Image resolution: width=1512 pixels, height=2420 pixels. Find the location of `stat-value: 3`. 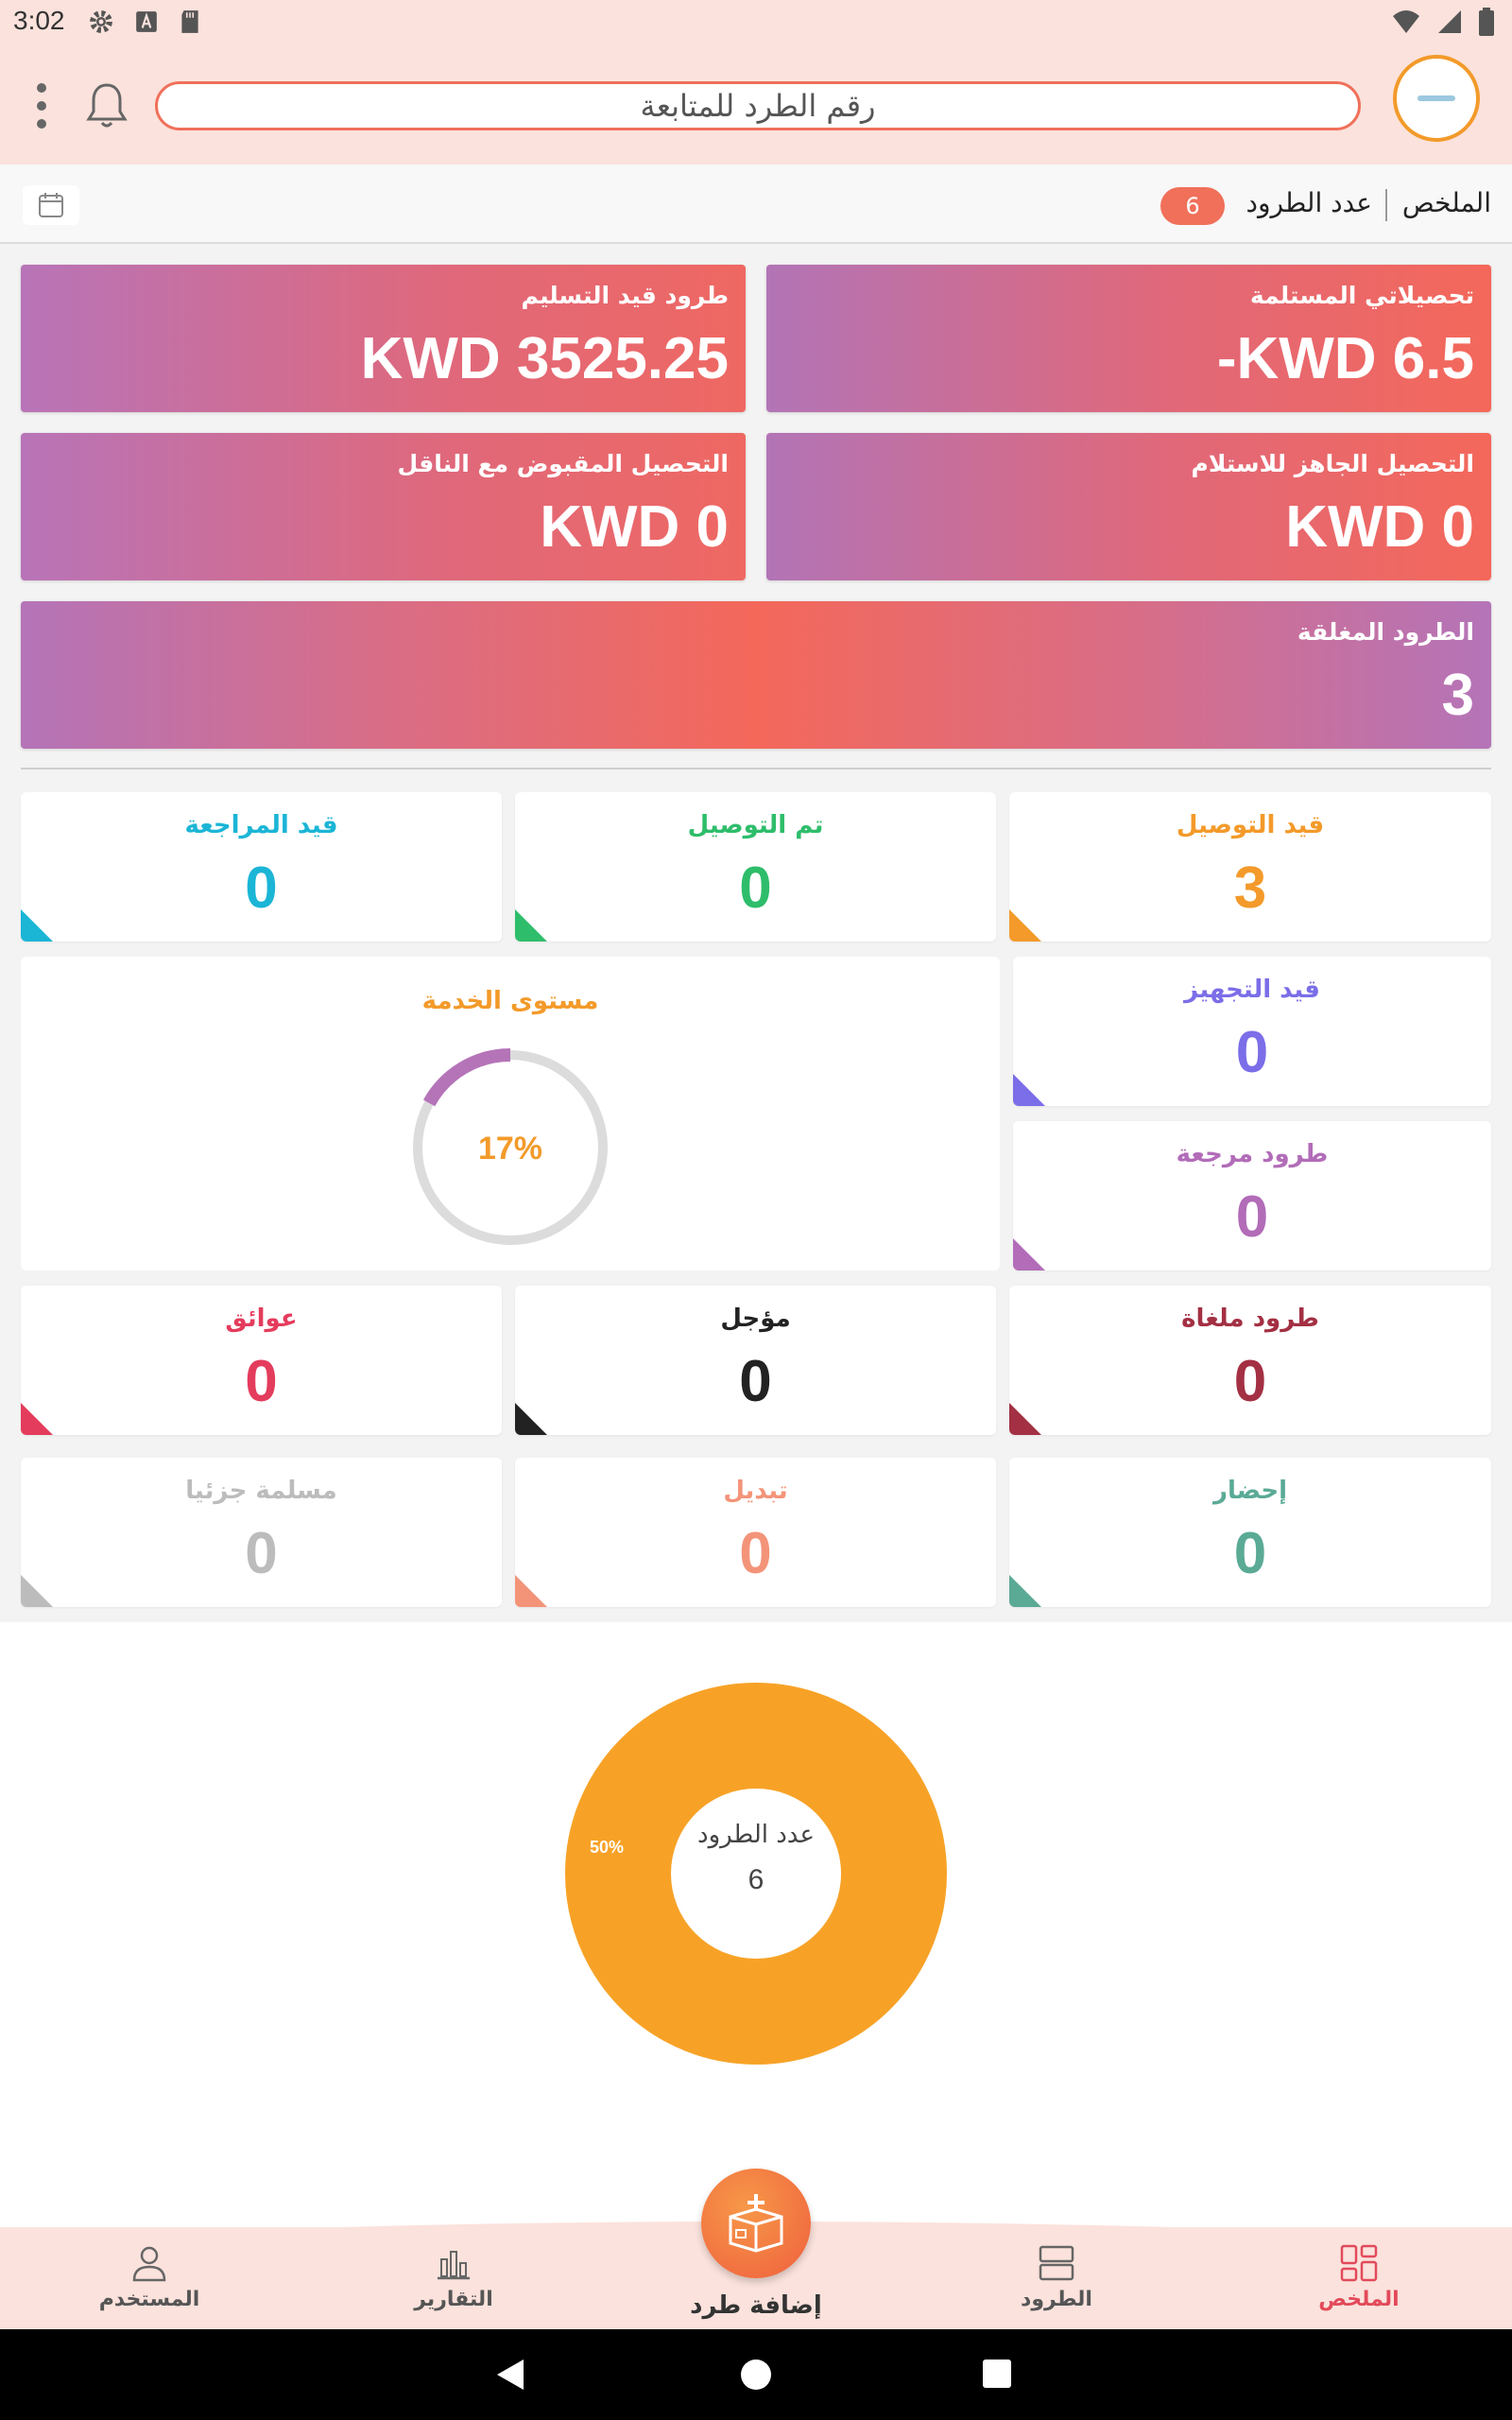

stat-value: 3 is located at coordinates (1250, 888).